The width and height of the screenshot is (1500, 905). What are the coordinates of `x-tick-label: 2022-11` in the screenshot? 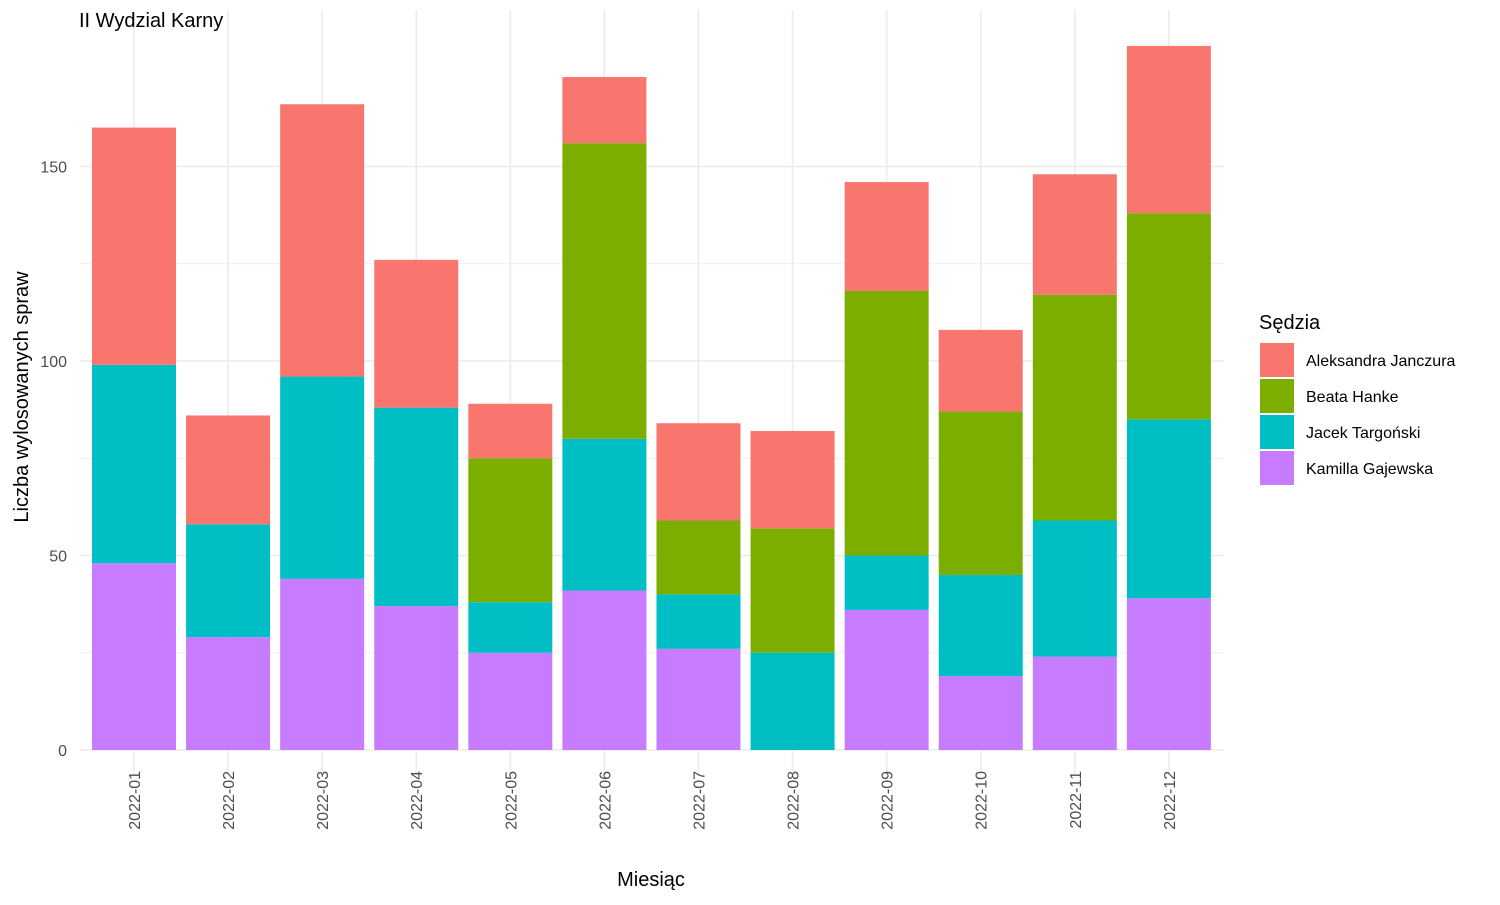 It's located at (1076, 800).